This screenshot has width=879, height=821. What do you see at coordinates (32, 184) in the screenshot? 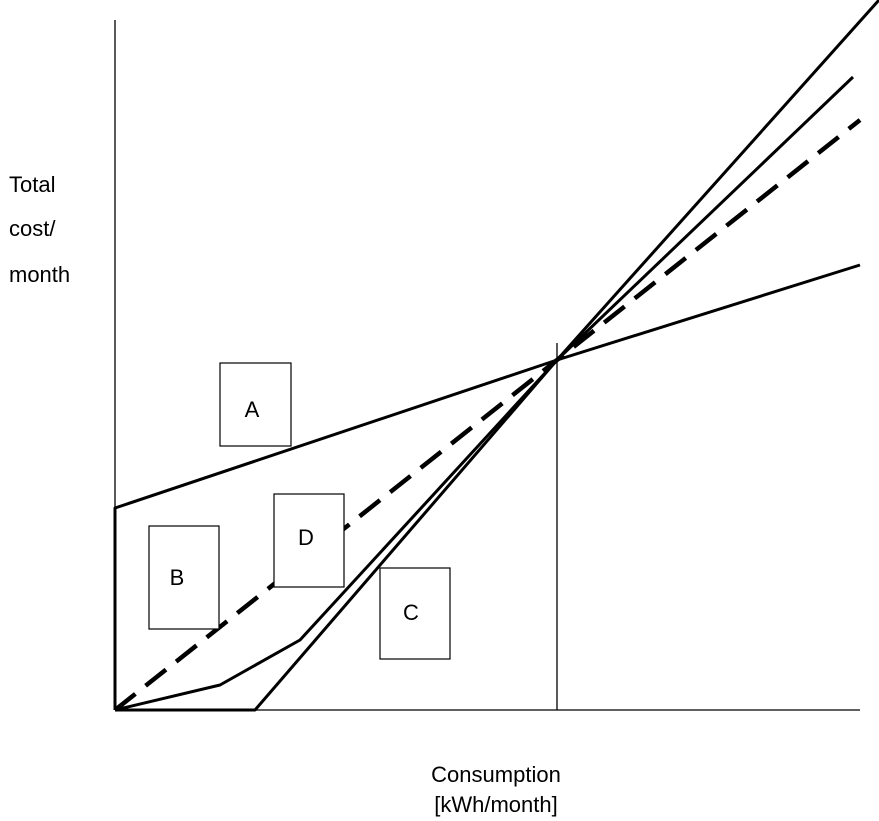
I see `y-axis-title-line-1: Total` at bounding box center [32, 184].